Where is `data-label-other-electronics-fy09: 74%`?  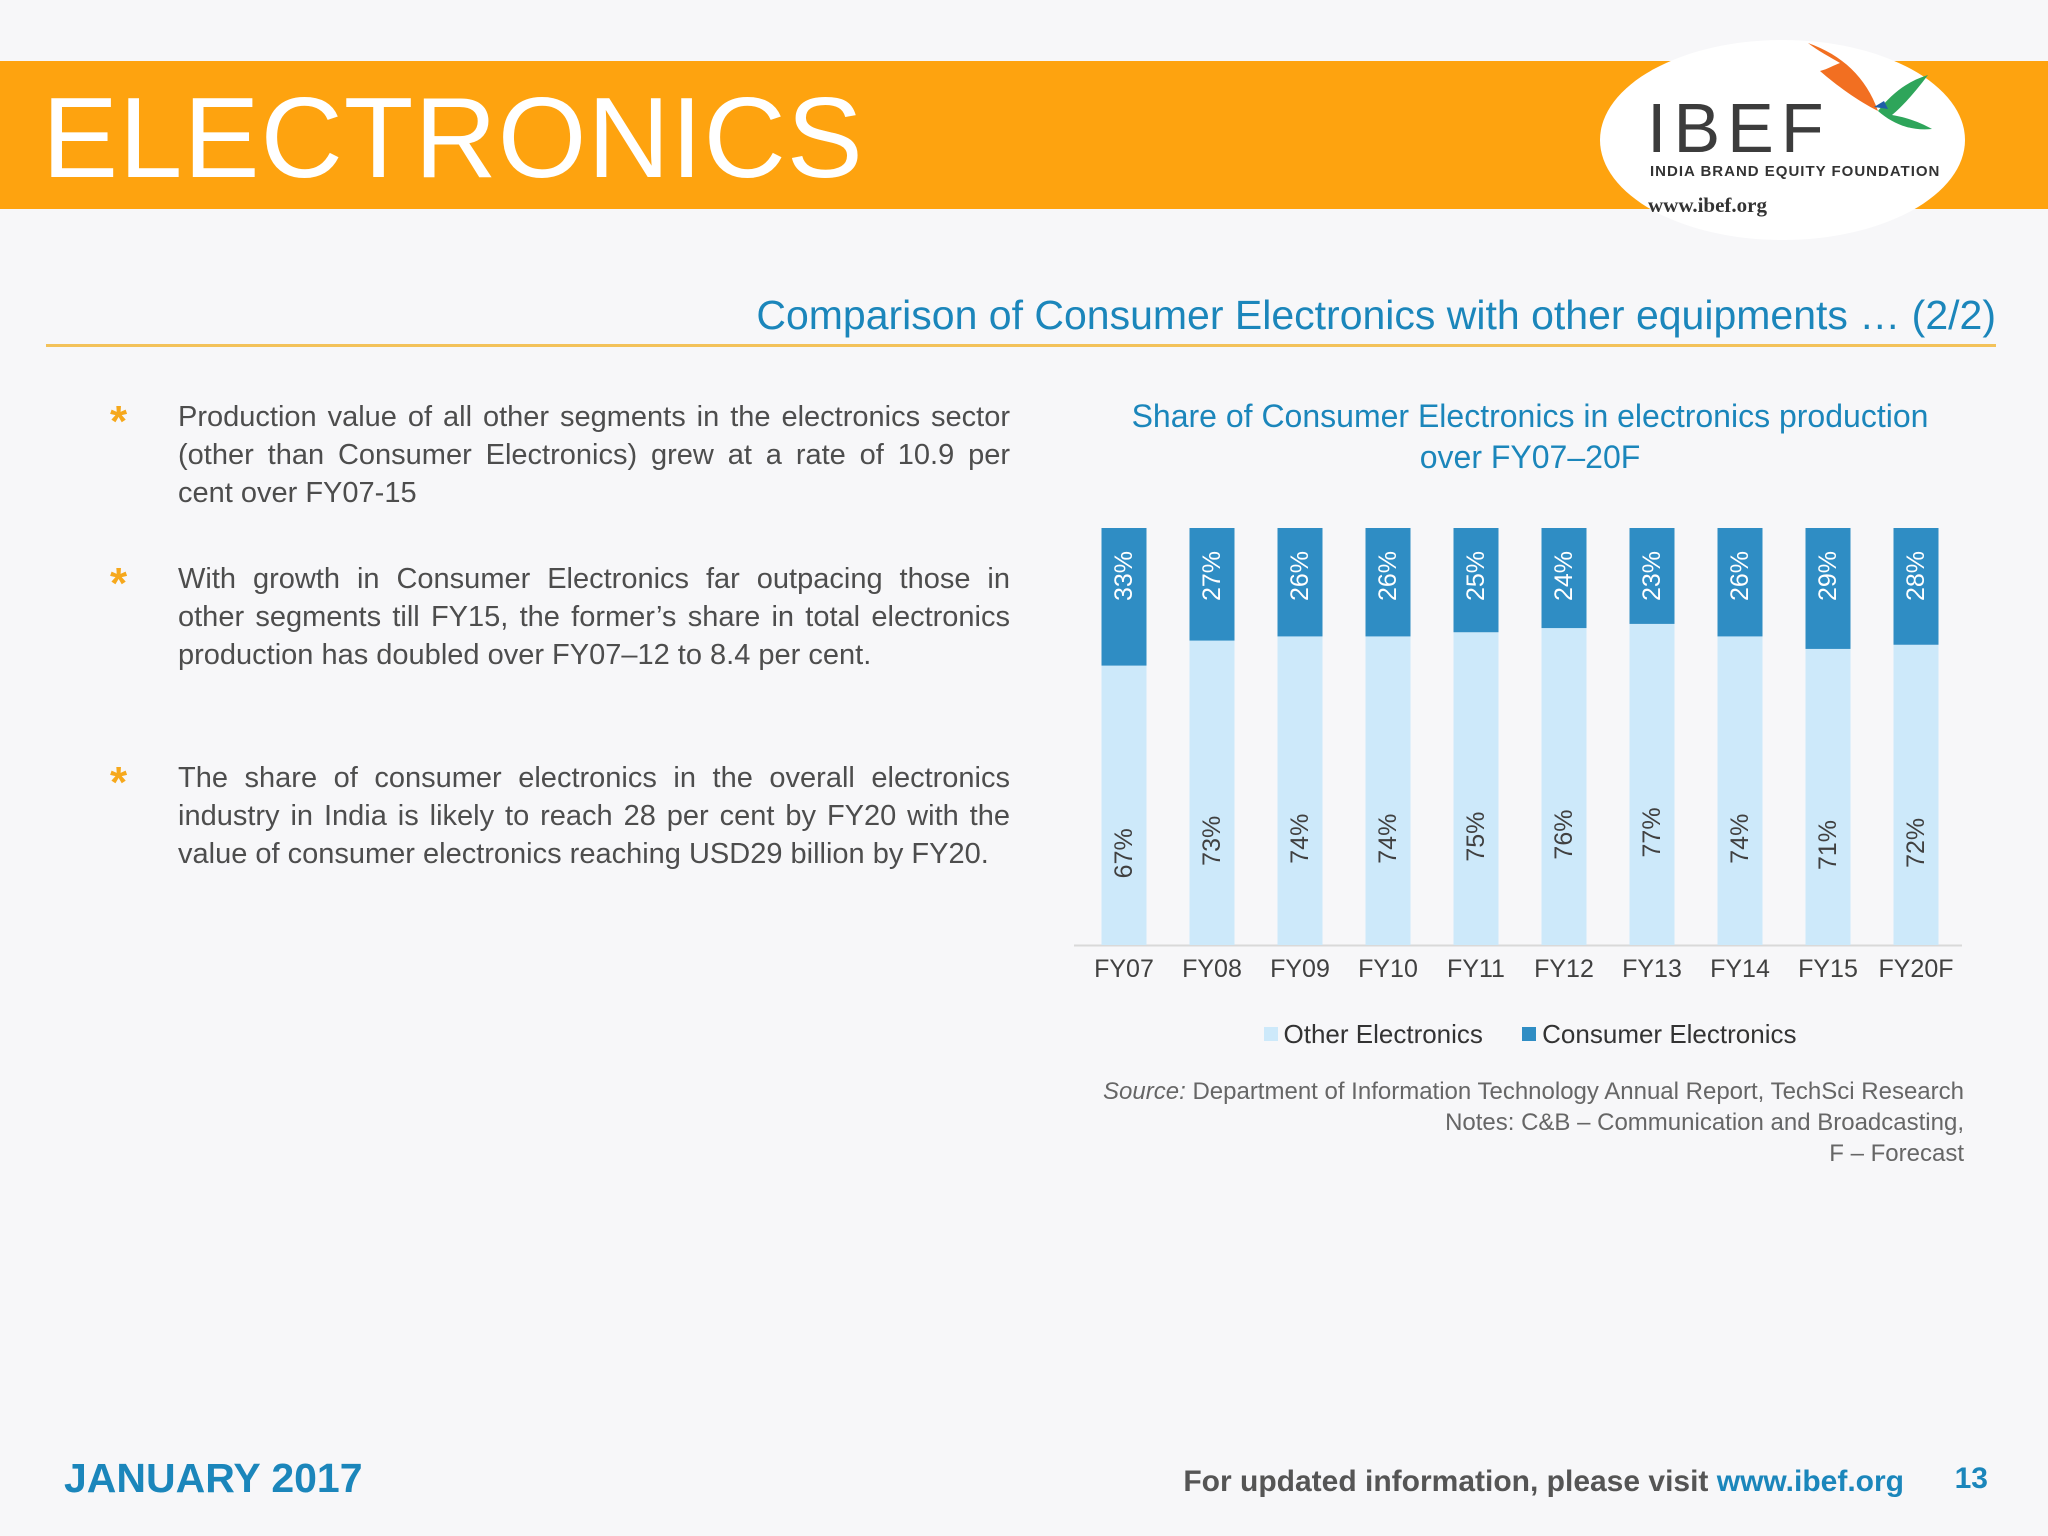 data-label-other-electronics-fy09: 74% is located at coordinates (1300, 839).